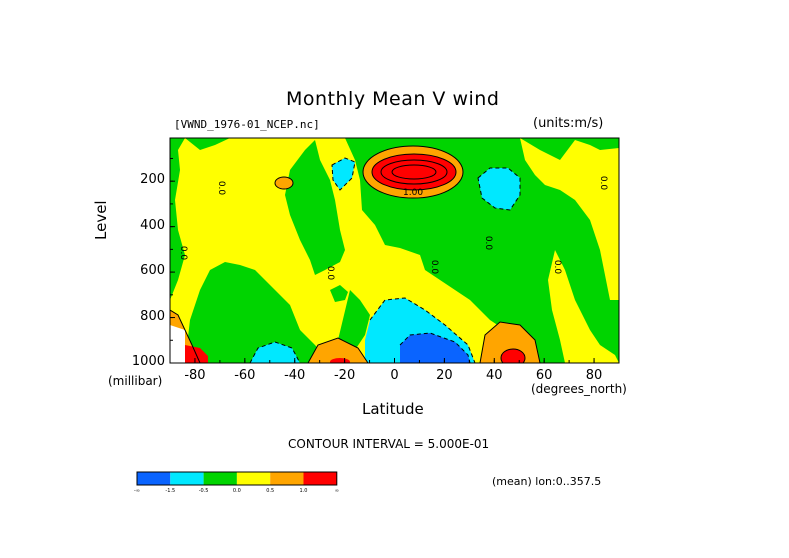  Describe the element at coordinates (389, 444) in the screenshot. I see `contour-interval-label: CONTOUR INTERVAL = 5.000E-01` at that location.